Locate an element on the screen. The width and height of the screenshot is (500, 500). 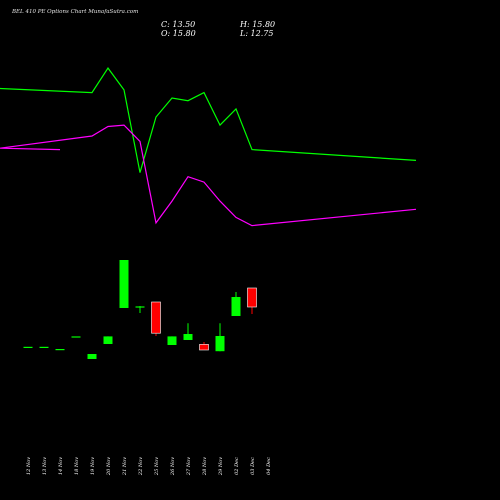
x-tick-label: 18 Nov is located at coordinates (77, 466).